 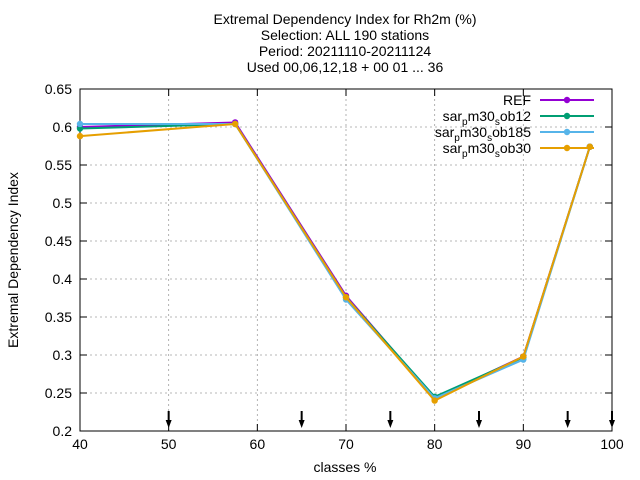 I want to click on y-axis-label: Extremal Dependency Index, so click(x=13, y=260).